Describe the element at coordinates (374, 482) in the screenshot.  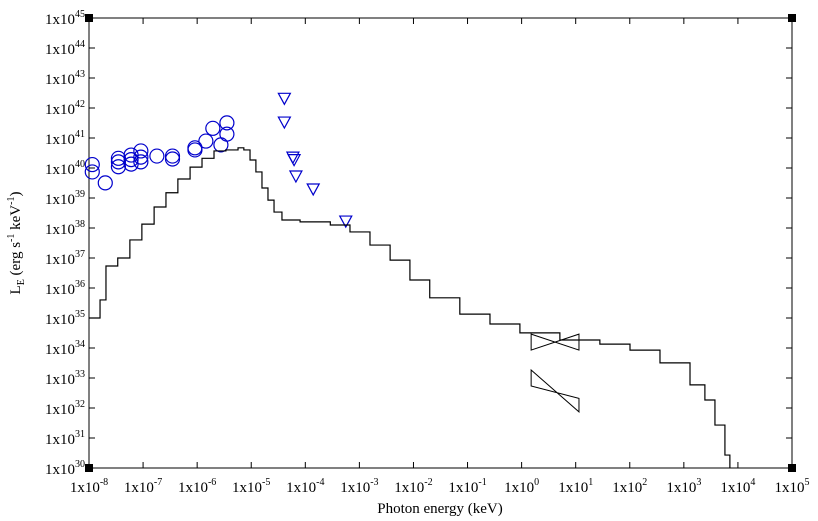
I see `tick-label-exp: -3` at that location.